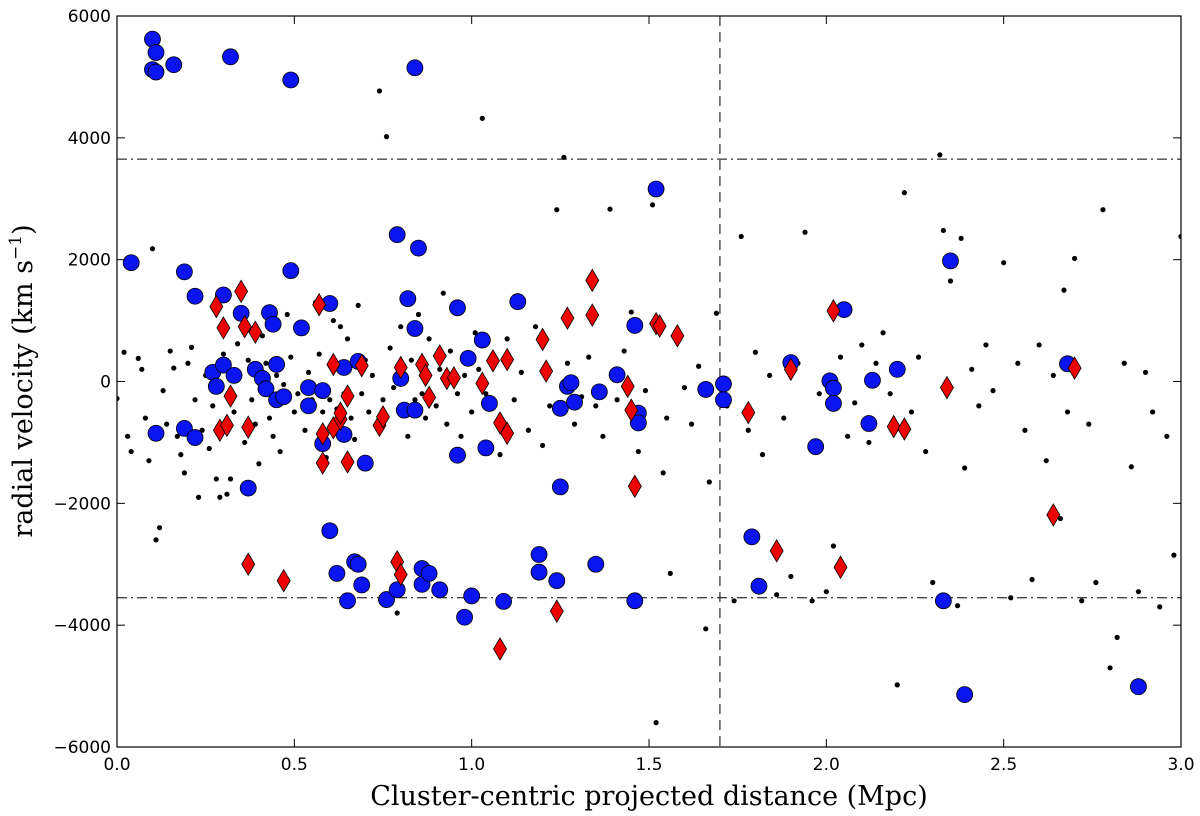  What do you see at coordinates (826, 765) in the screenshot?
I see `x-tick-label: 2.0` at bounding box center [826, 765].